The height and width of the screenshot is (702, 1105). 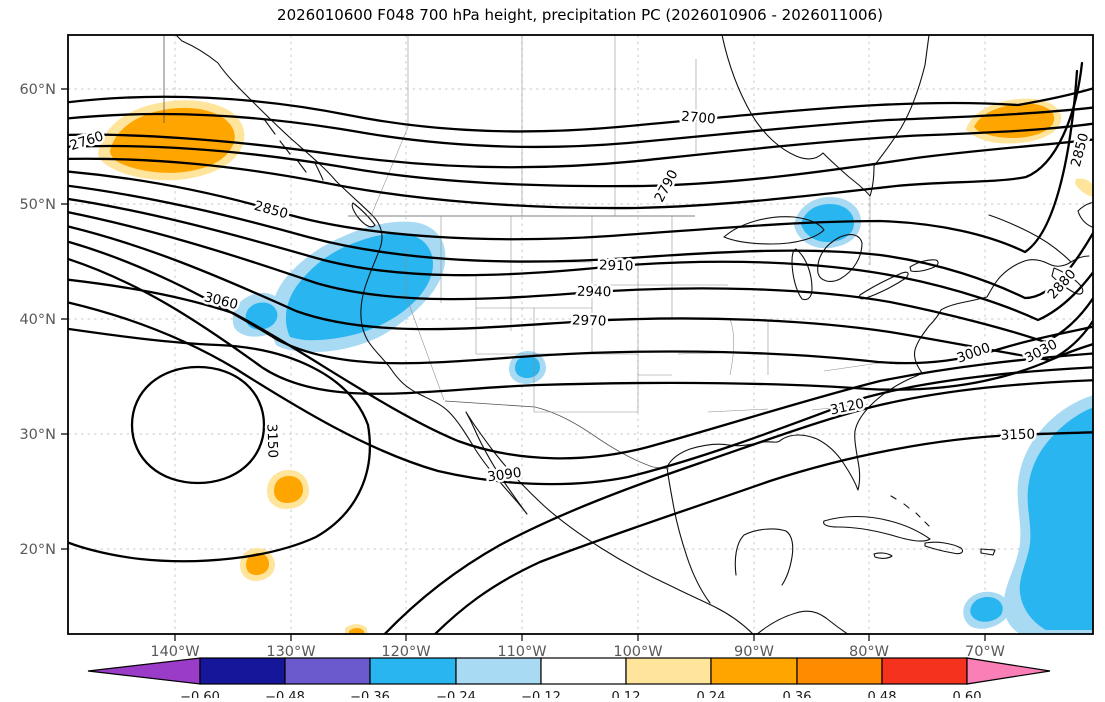 What do you see at coordinates (290, 652) in the screenshot?
I see `x-tick-label: 130°W` at bounding box center [290, 652].